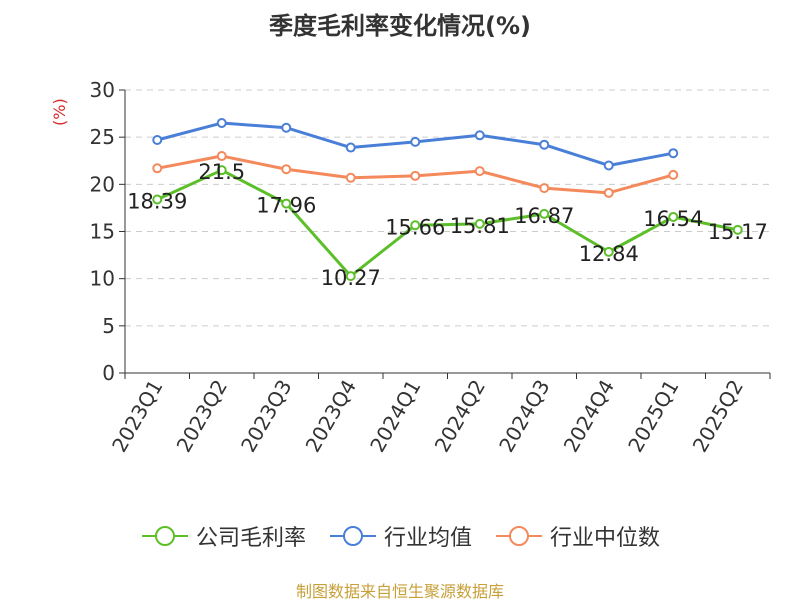 This screenshot has height=602, width=800. Describe the element at coordinates (460, 416) in the screenshot. I see `x-tick-label: 2024Q2` at that location.